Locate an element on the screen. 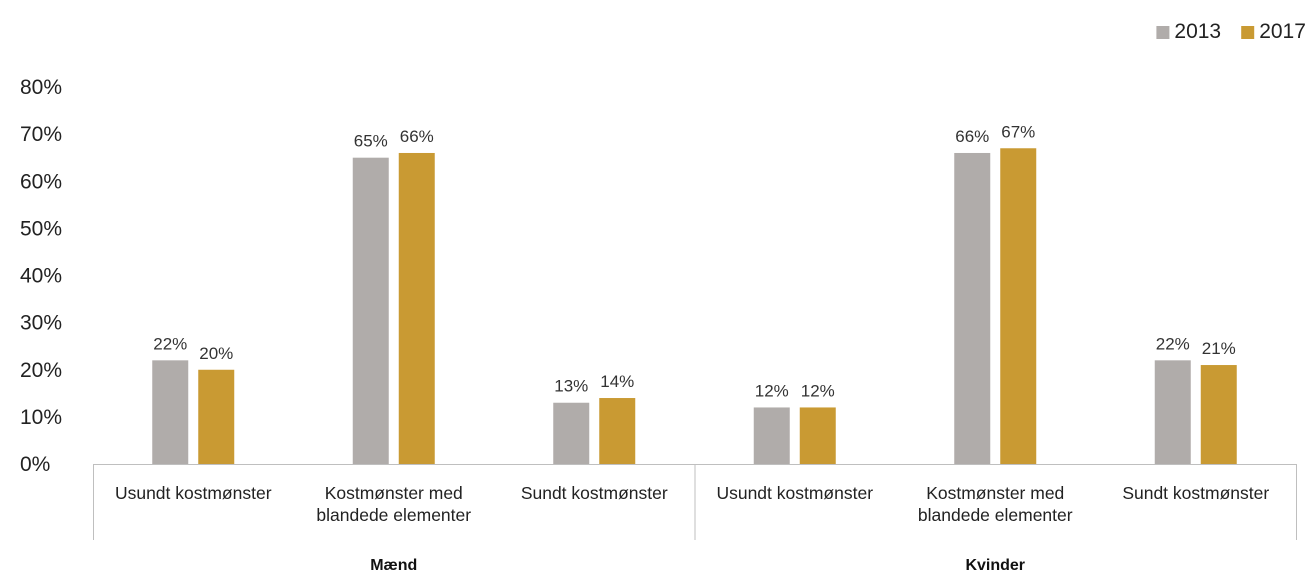 Image resolution: width=1310 pixels, height=577 pixels. y-tick-label: 30% is located at coordinates (41, 323).